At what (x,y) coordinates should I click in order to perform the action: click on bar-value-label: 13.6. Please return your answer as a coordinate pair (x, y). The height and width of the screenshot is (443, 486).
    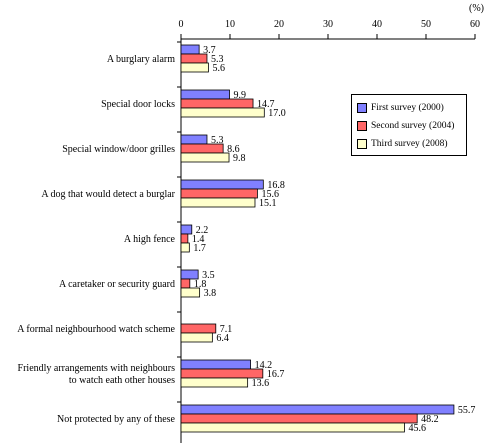
    Looking at the image, I should click on (261, 383).